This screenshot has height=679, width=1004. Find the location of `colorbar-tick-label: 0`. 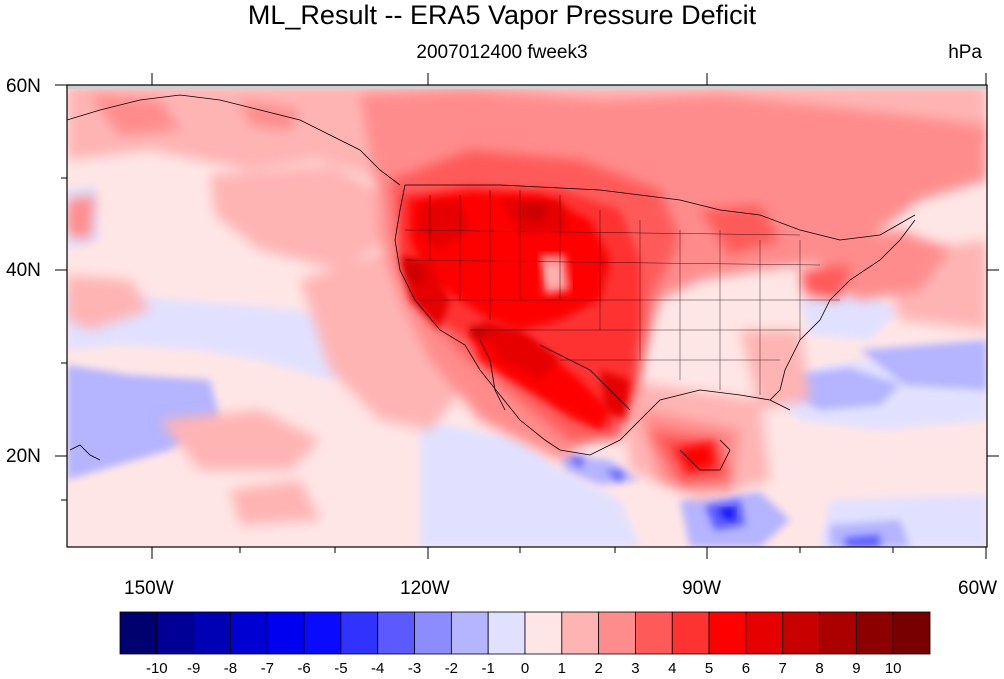

colorbar-tick-label: 0 is located at coordinates (525, 668).